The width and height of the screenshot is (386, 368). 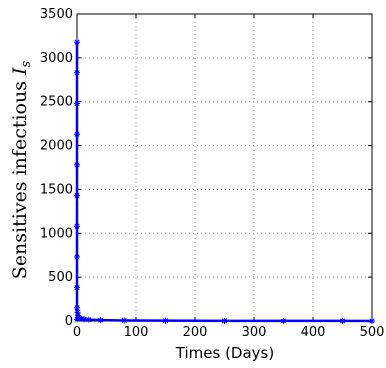 I want to click on y-tick-label: 1000, so click(x=56, y=233).